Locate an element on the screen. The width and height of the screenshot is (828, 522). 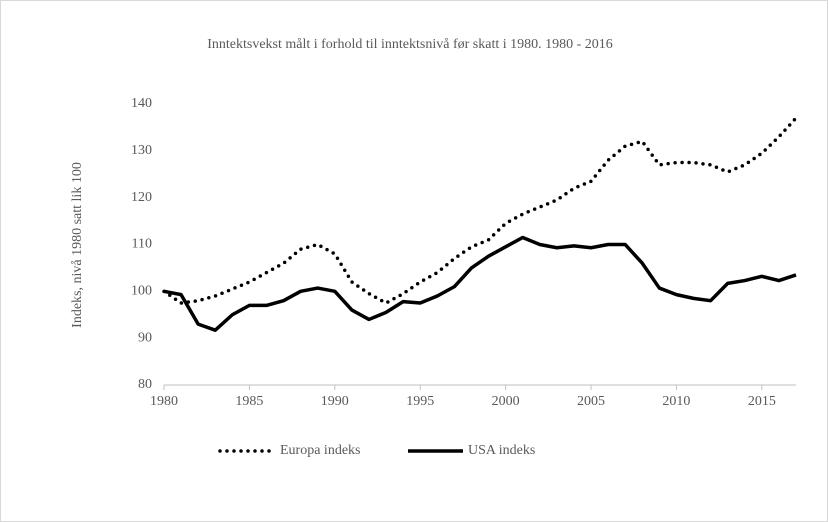
legend-label: USA indeks is located at coordinates (501, 450).